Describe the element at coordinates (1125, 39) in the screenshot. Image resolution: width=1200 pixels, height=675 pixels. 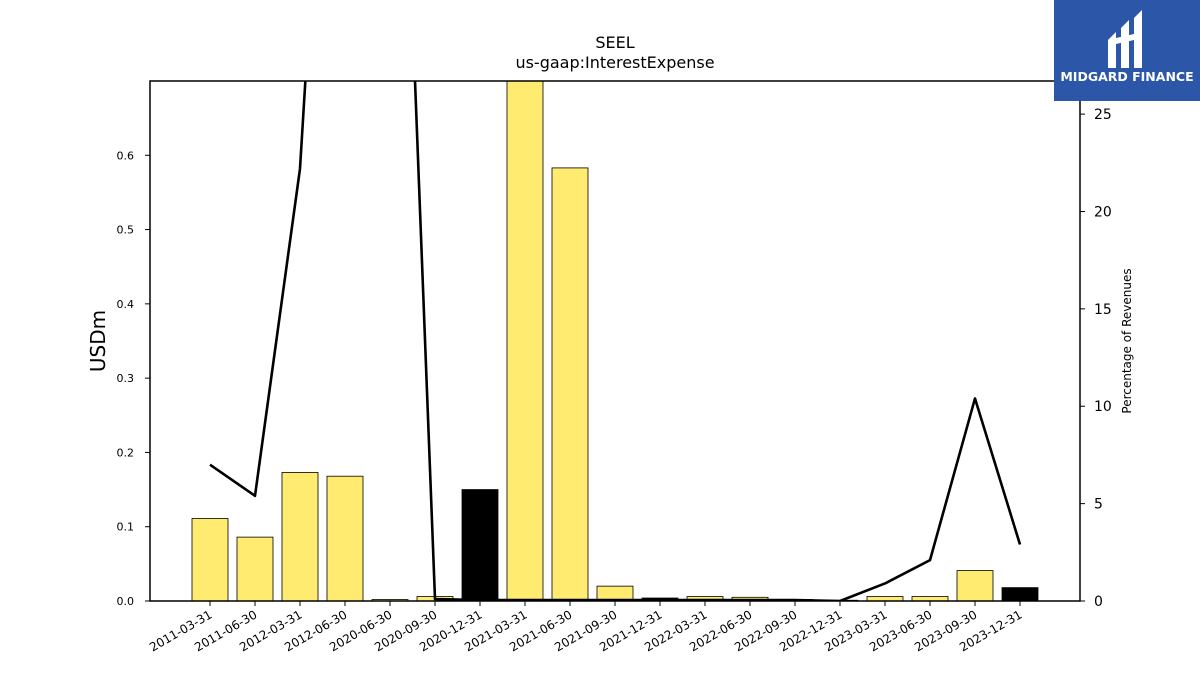
I see `midgard-logo-icon` at that location.